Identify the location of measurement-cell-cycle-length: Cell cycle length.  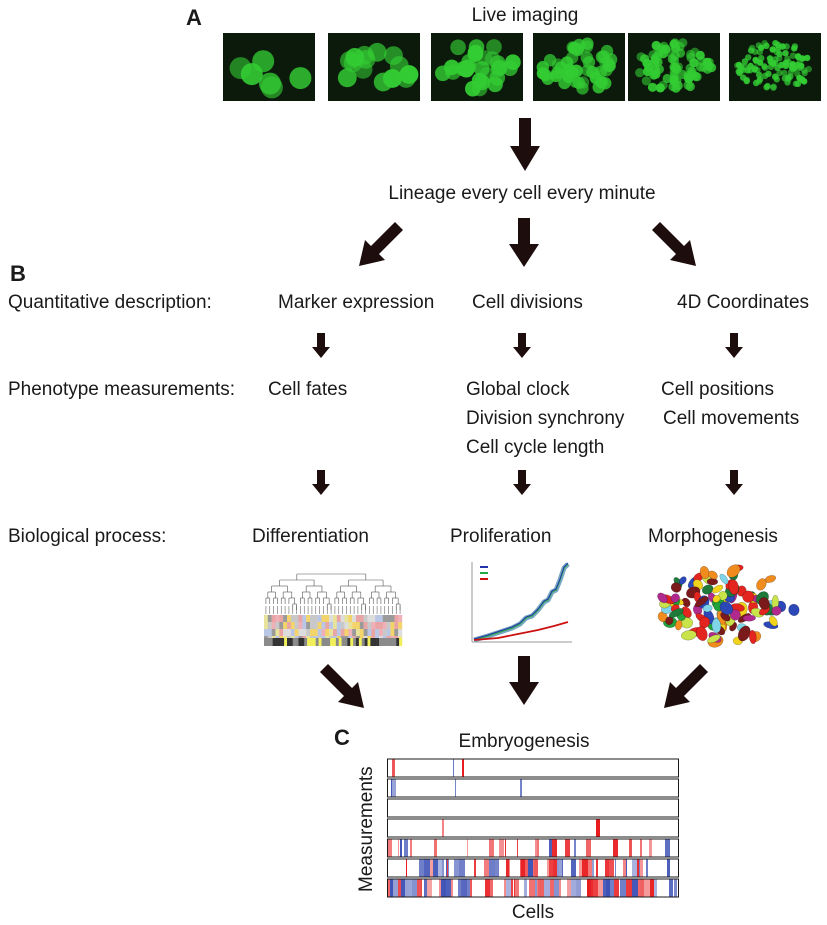
(535, 447).